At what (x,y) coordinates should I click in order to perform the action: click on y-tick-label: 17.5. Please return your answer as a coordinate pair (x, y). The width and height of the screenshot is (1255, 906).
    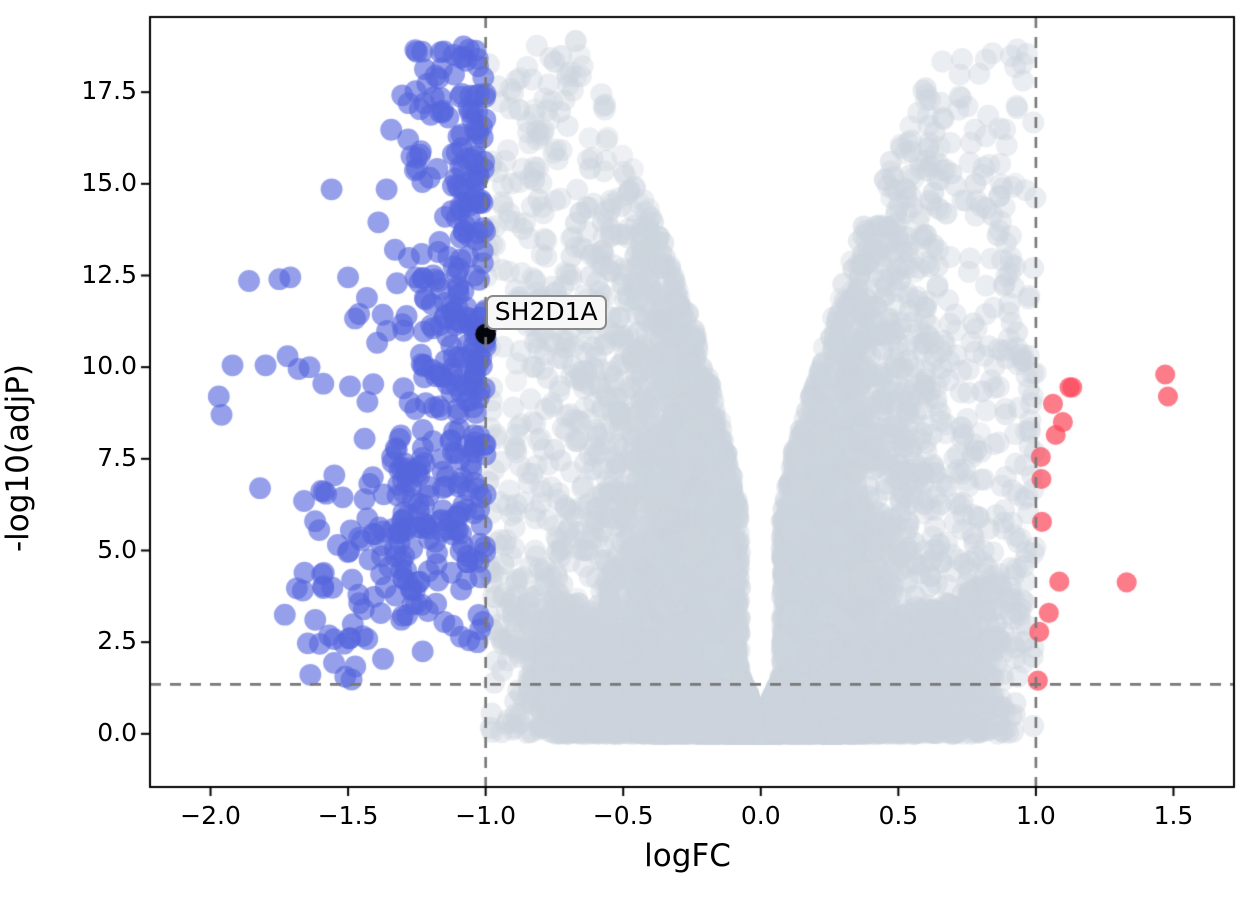
    Looking at the image, I should click on (109, 91).